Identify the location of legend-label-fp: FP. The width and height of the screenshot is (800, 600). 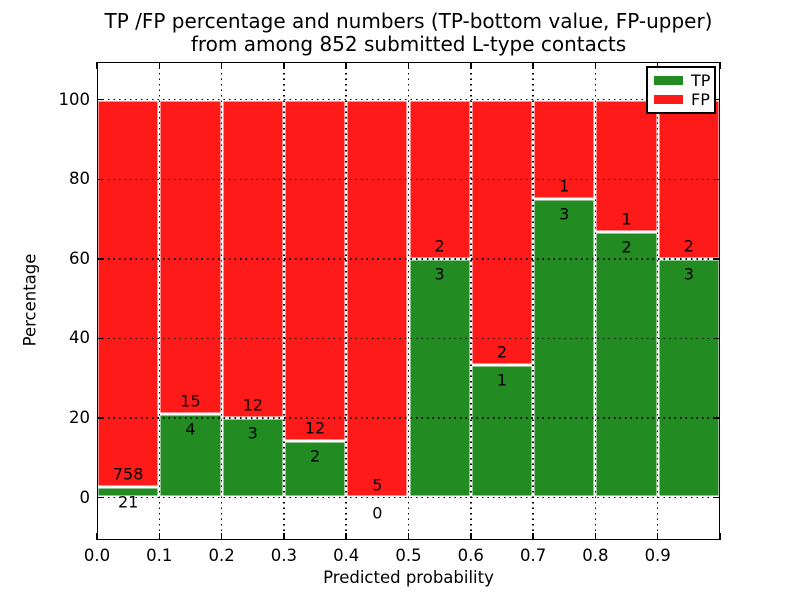
(700, 99).